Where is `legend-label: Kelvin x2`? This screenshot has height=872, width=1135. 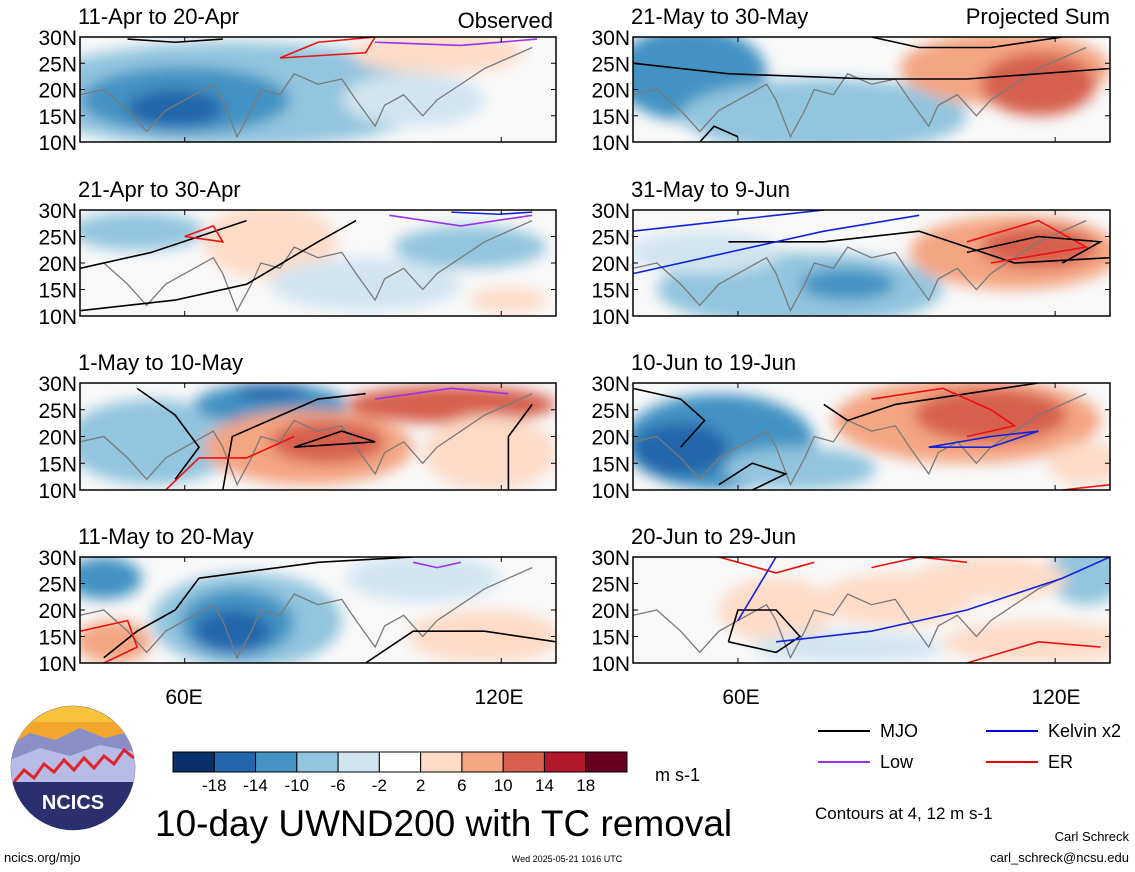 legend-label: Kelvin x2 is located at coordinates (1084, 731).